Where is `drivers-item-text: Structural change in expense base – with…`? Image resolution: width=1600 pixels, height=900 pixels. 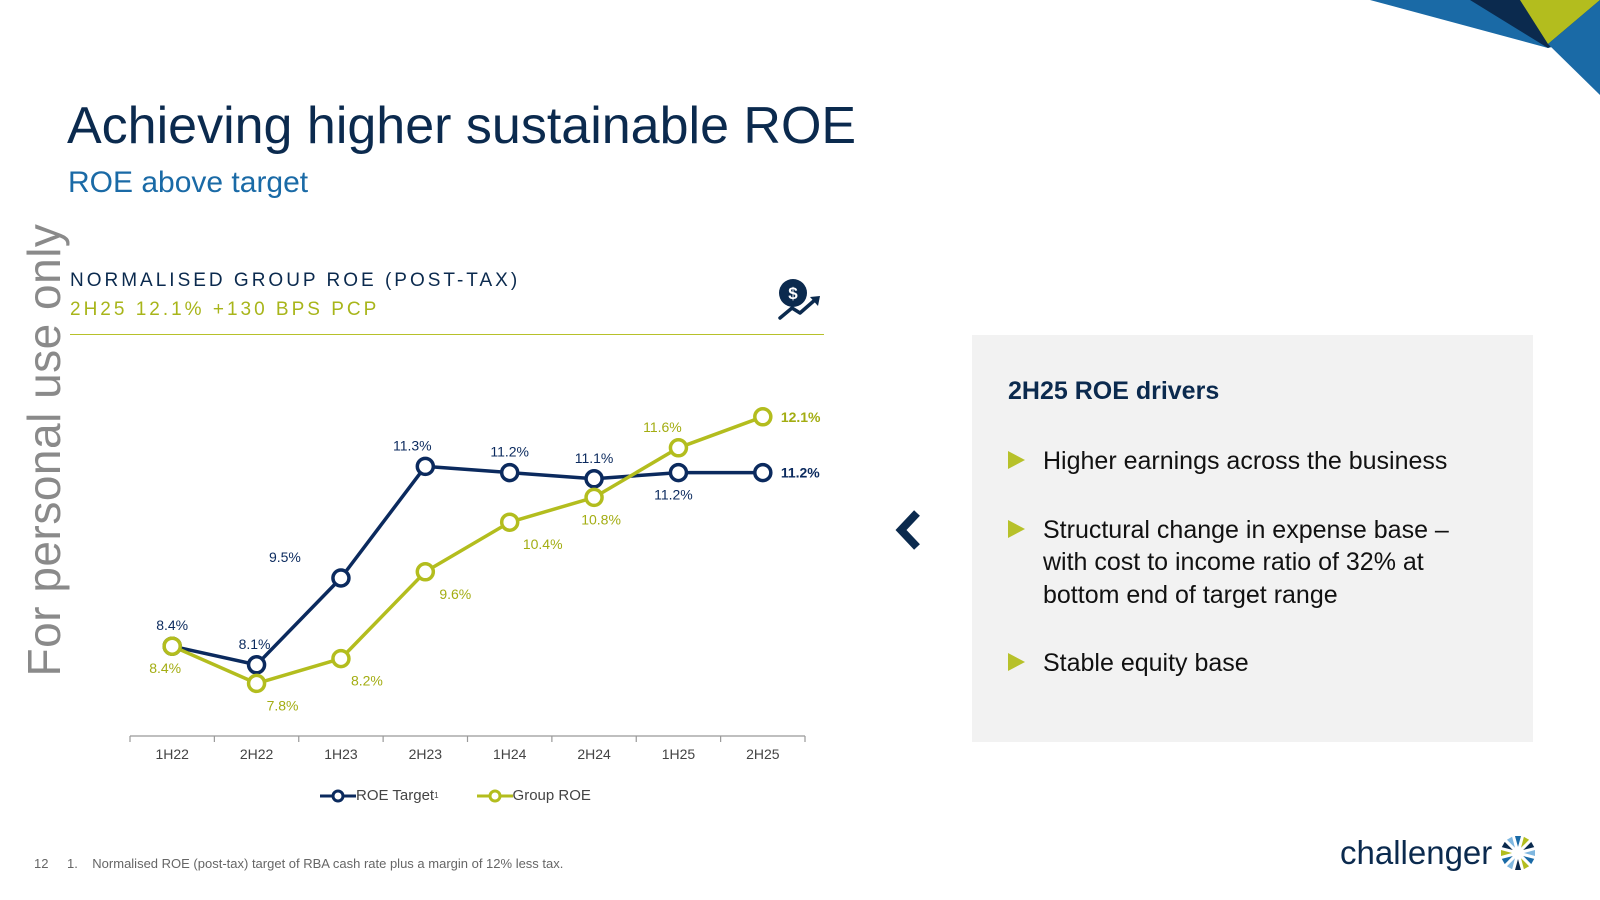 drivers-item-text: Structural change in expense base – with… is located at coordinates (1246, 562).